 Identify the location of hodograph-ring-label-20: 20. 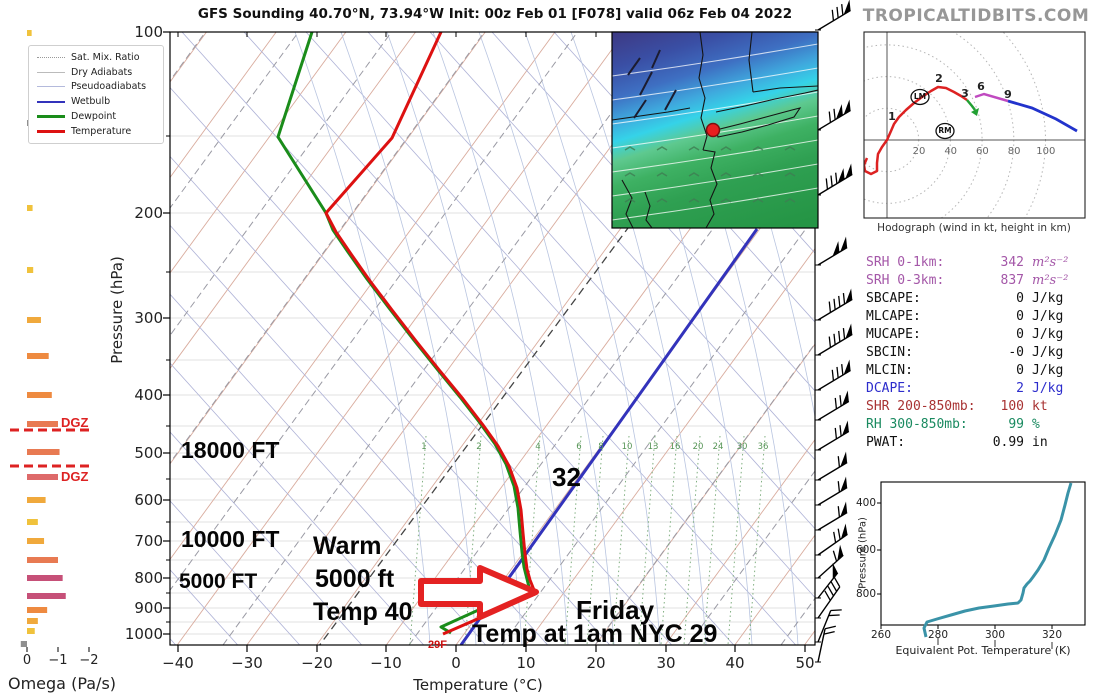
(919, 151).